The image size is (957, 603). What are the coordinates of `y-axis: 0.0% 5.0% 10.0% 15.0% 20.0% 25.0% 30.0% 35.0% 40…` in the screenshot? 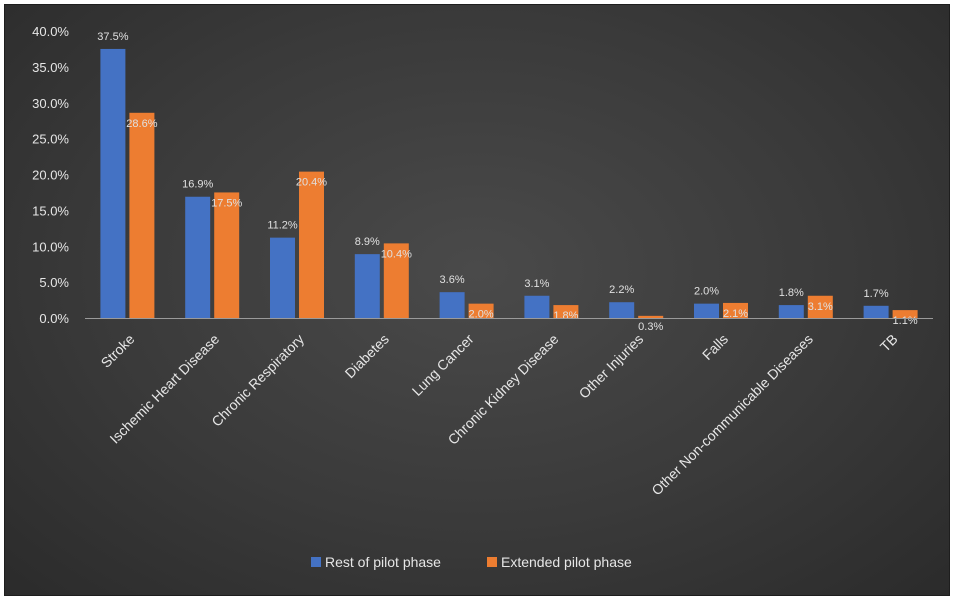 It's located at (50, 175).